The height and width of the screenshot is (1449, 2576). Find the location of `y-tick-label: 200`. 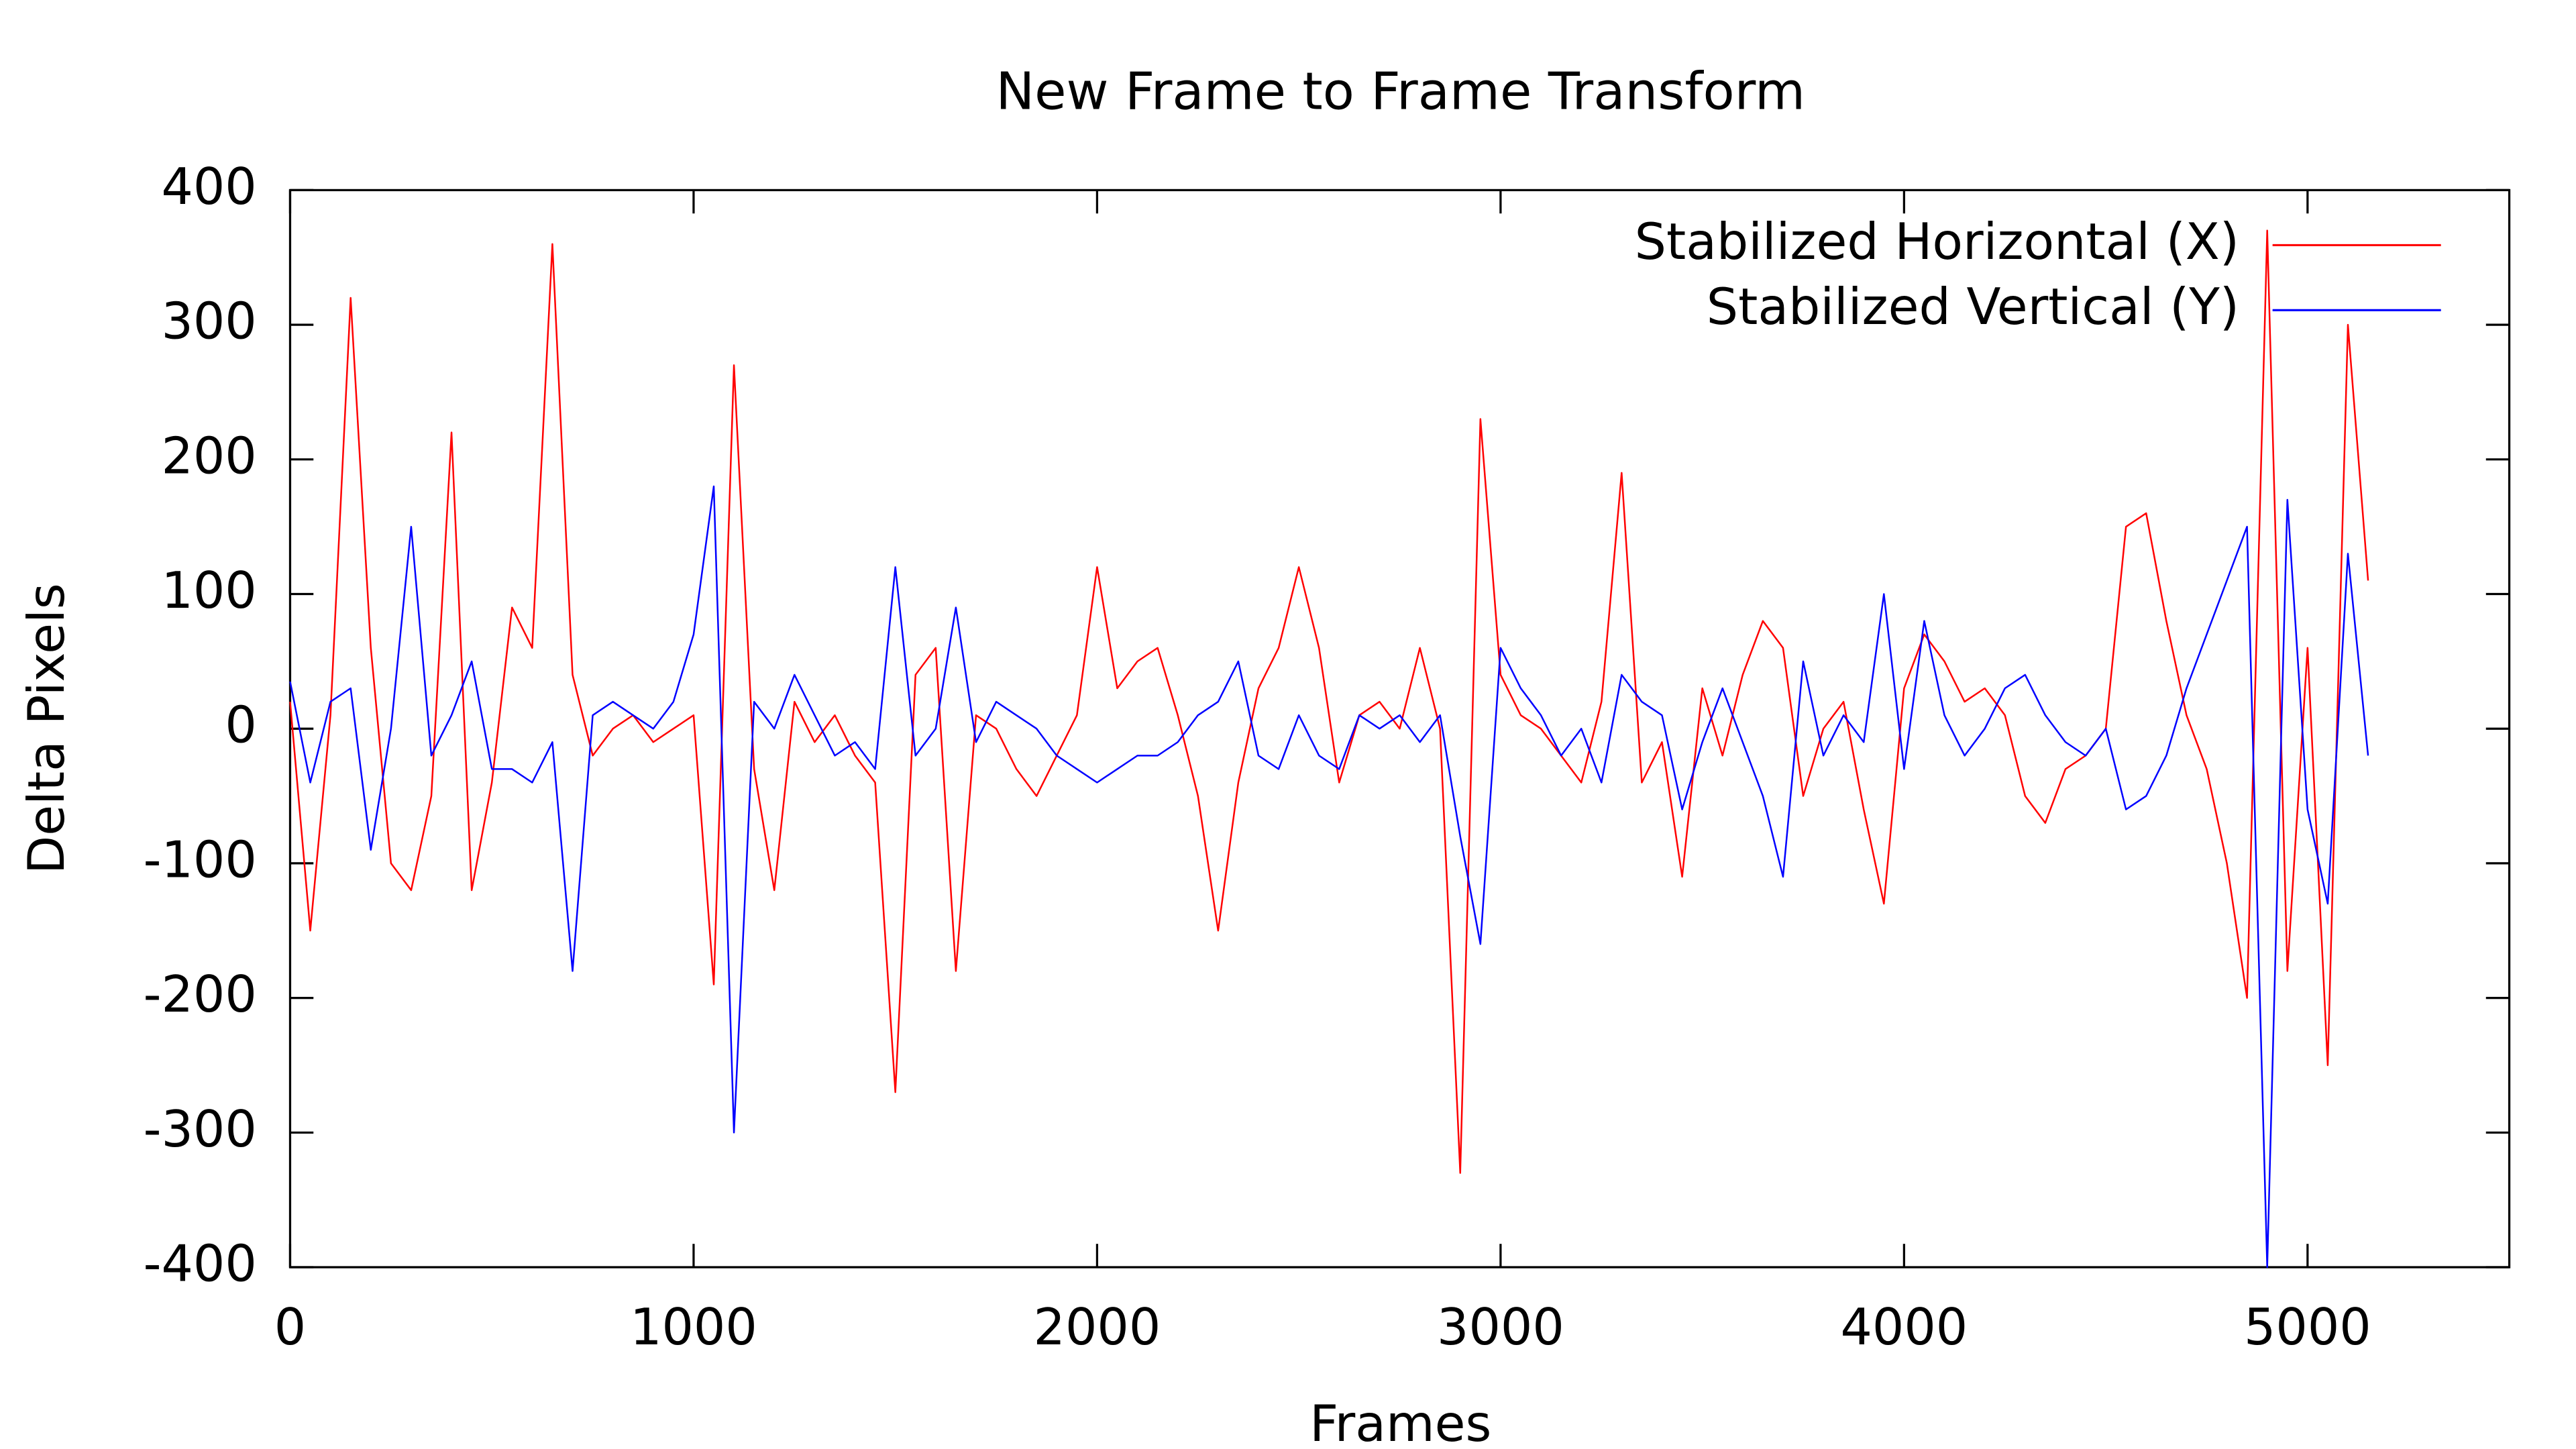

y-tick-label: 200 is located at coordinates (208, 456).